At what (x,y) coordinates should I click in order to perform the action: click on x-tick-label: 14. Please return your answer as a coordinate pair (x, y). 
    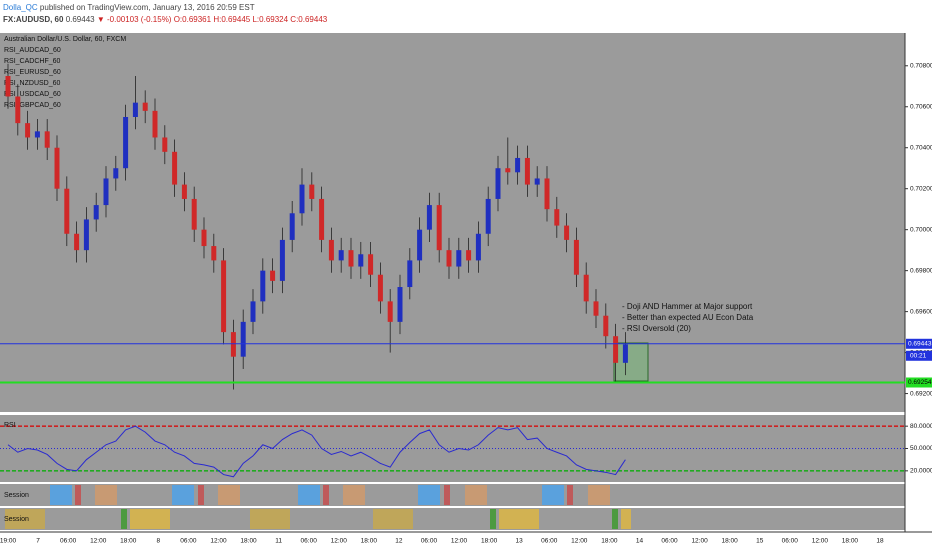
    Looking at the image, I should click on (640, 541).